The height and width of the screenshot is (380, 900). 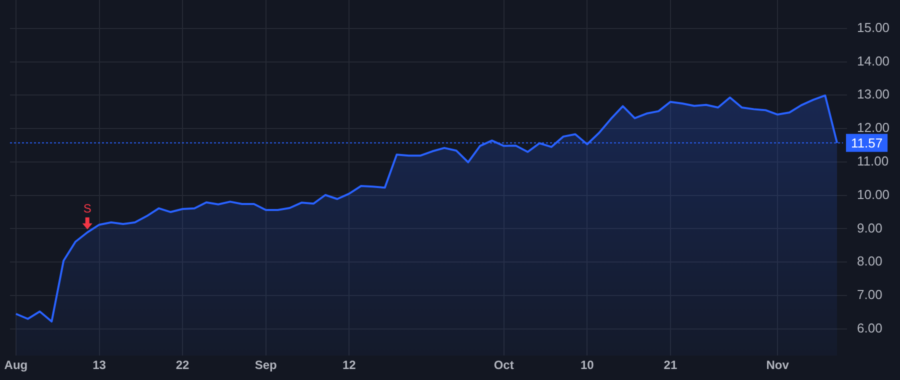 I want to click on y-tick-label: 9.00, so click(x=869, y=228).